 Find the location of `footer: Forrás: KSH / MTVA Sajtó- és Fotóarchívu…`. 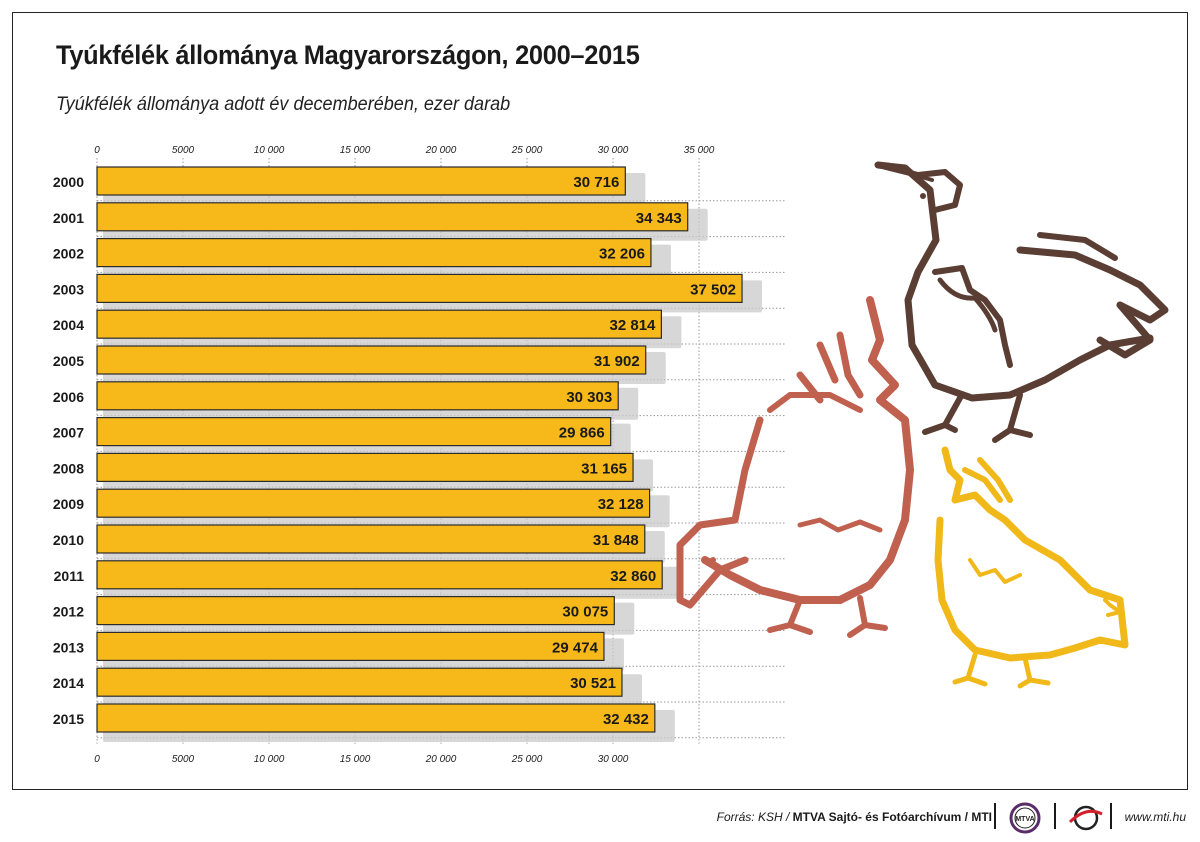

footer: Forrás: KSH / MTVA Sajtó- és Fotóarchívu… is located at coordinates (600, 818).